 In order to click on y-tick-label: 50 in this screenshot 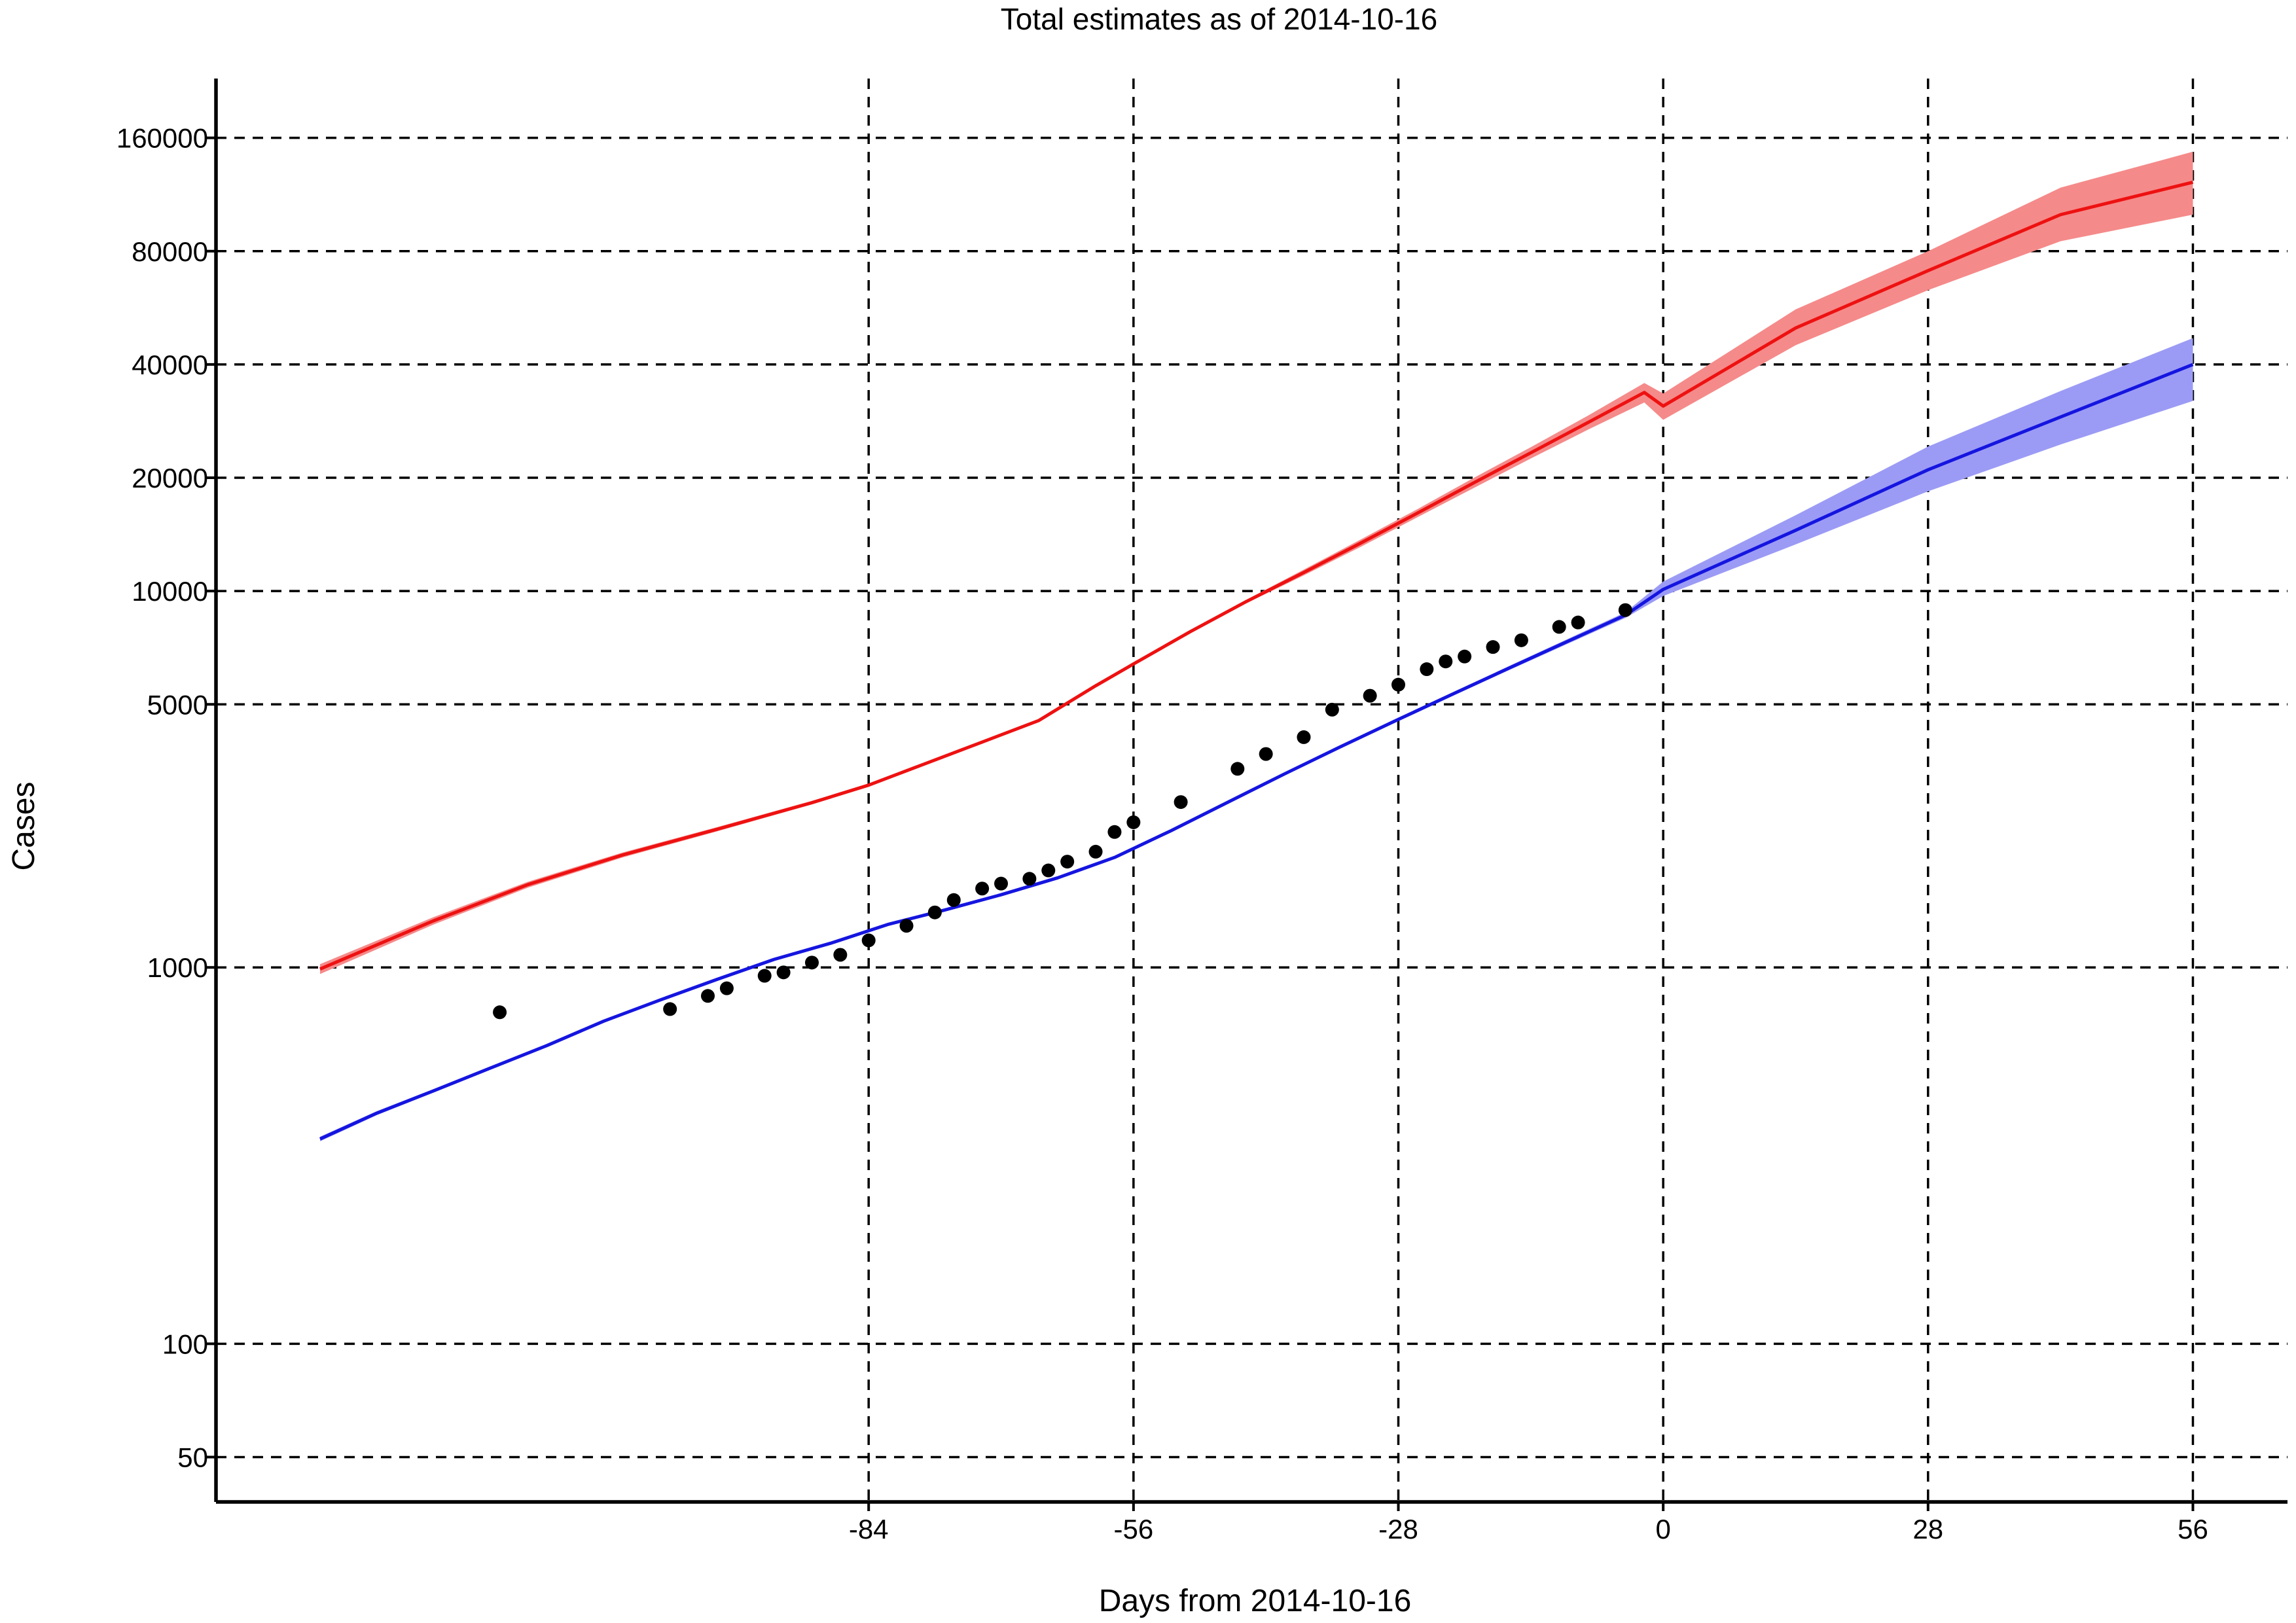, I will do `click(192, 1457)`.